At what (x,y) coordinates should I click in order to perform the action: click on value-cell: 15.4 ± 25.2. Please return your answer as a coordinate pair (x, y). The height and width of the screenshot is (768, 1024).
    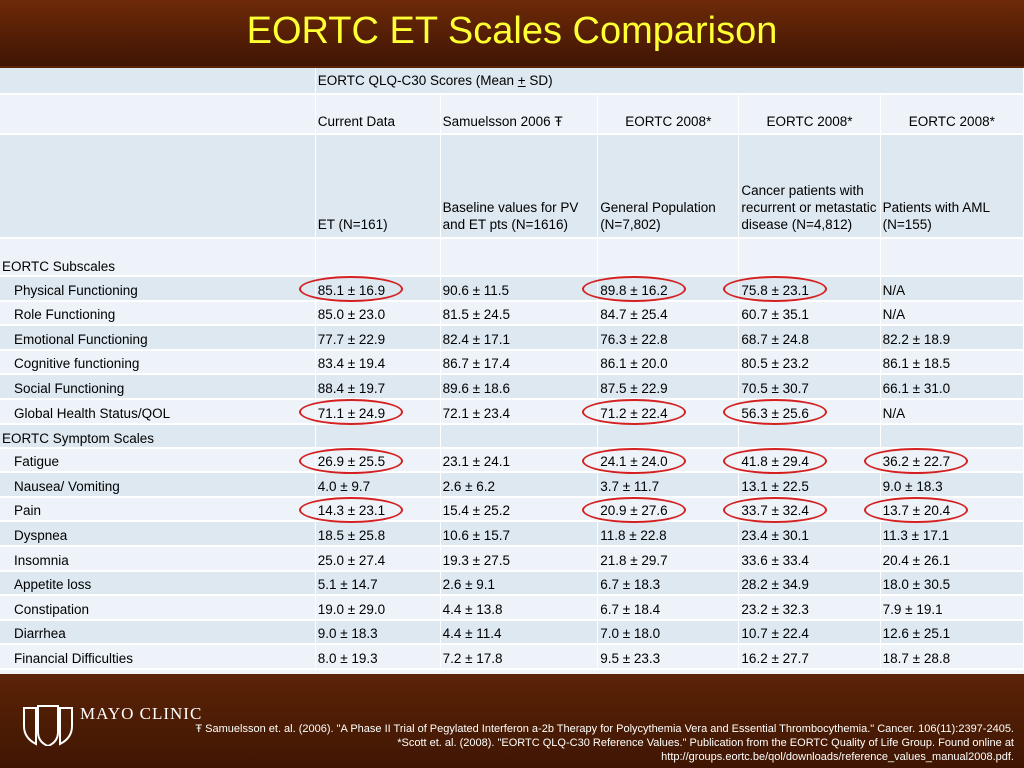
    Looking at the image, I should click on (519, 509).